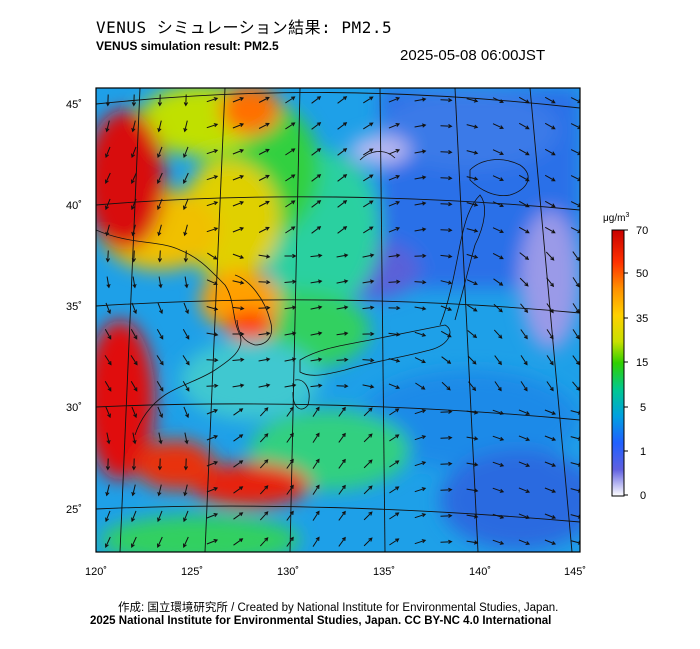 Image resolution: width=700 pixels, height=649 pixels. I want to click on title-japanese: VENUS シミュレーション結果: PM2.5, so click(244, 27).